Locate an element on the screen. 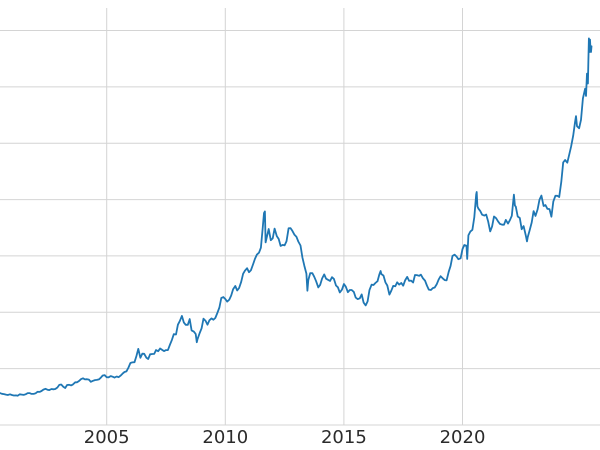 The height and width of the screenshot is (450, 600). x-tick-label: 2010 is located at coordinates (225, 437).